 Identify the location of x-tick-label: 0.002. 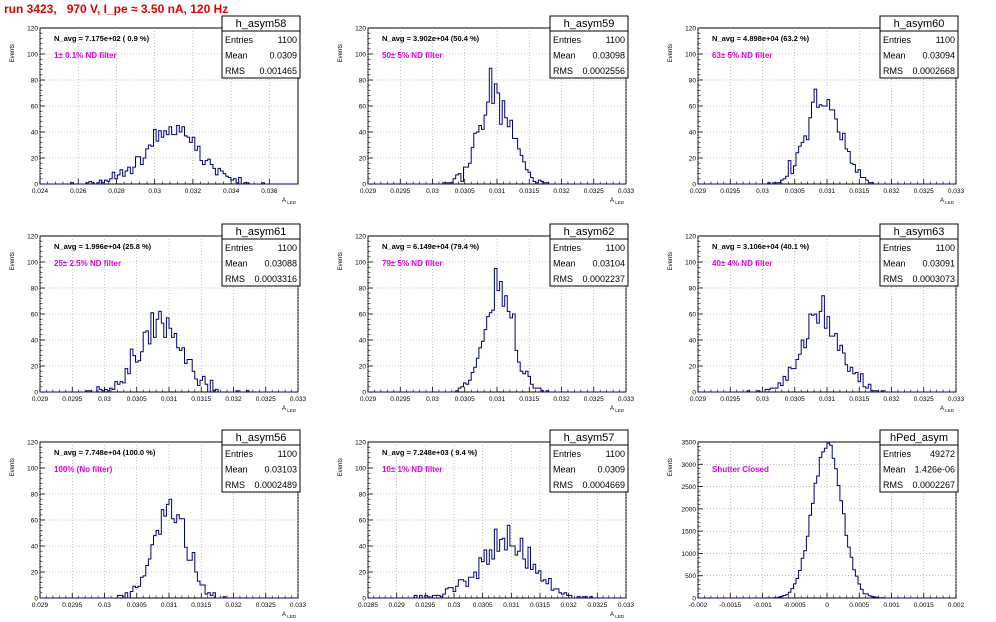
(956, 605).